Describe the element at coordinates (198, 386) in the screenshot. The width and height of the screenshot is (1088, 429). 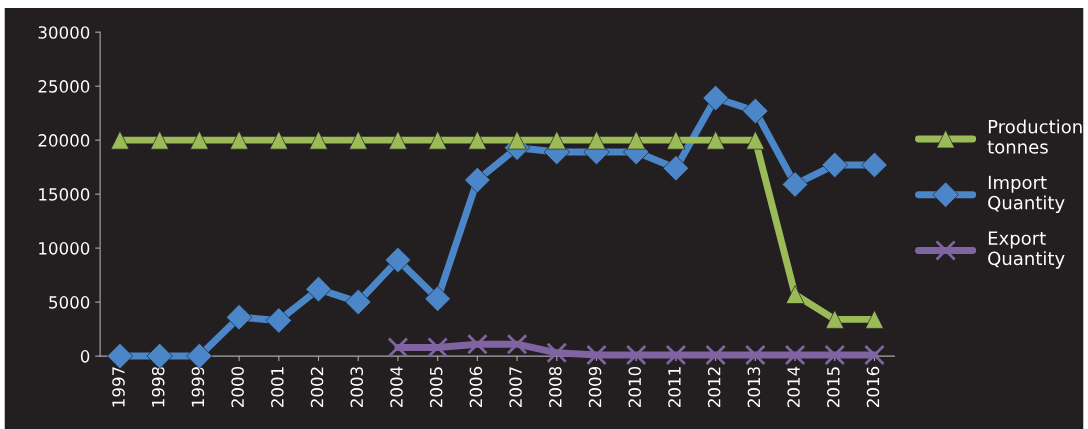
I see `x-tick-label: 1999` at that location.